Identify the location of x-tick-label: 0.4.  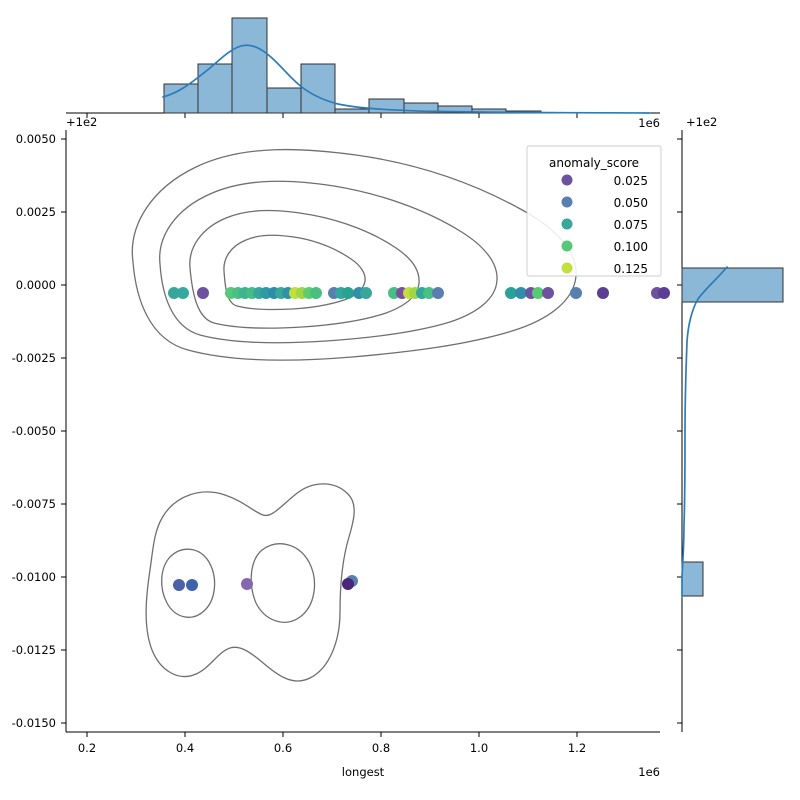
(185, 748).